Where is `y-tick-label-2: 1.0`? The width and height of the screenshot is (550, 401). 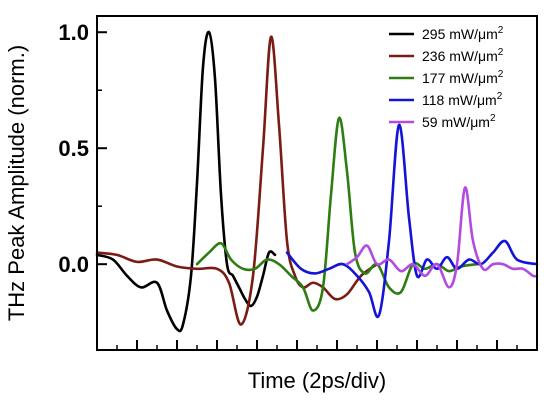 y-tick-label-2: 1.0 is located at coordinates (73, 32).